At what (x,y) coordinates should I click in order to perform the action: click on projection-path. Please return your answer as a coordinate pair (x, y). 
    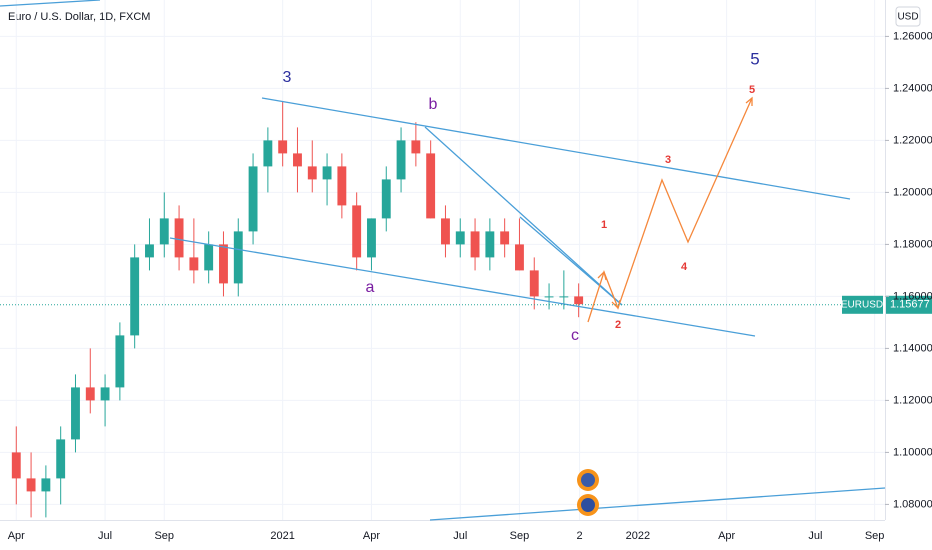
    Looking at the image, I should click on (670, 210).